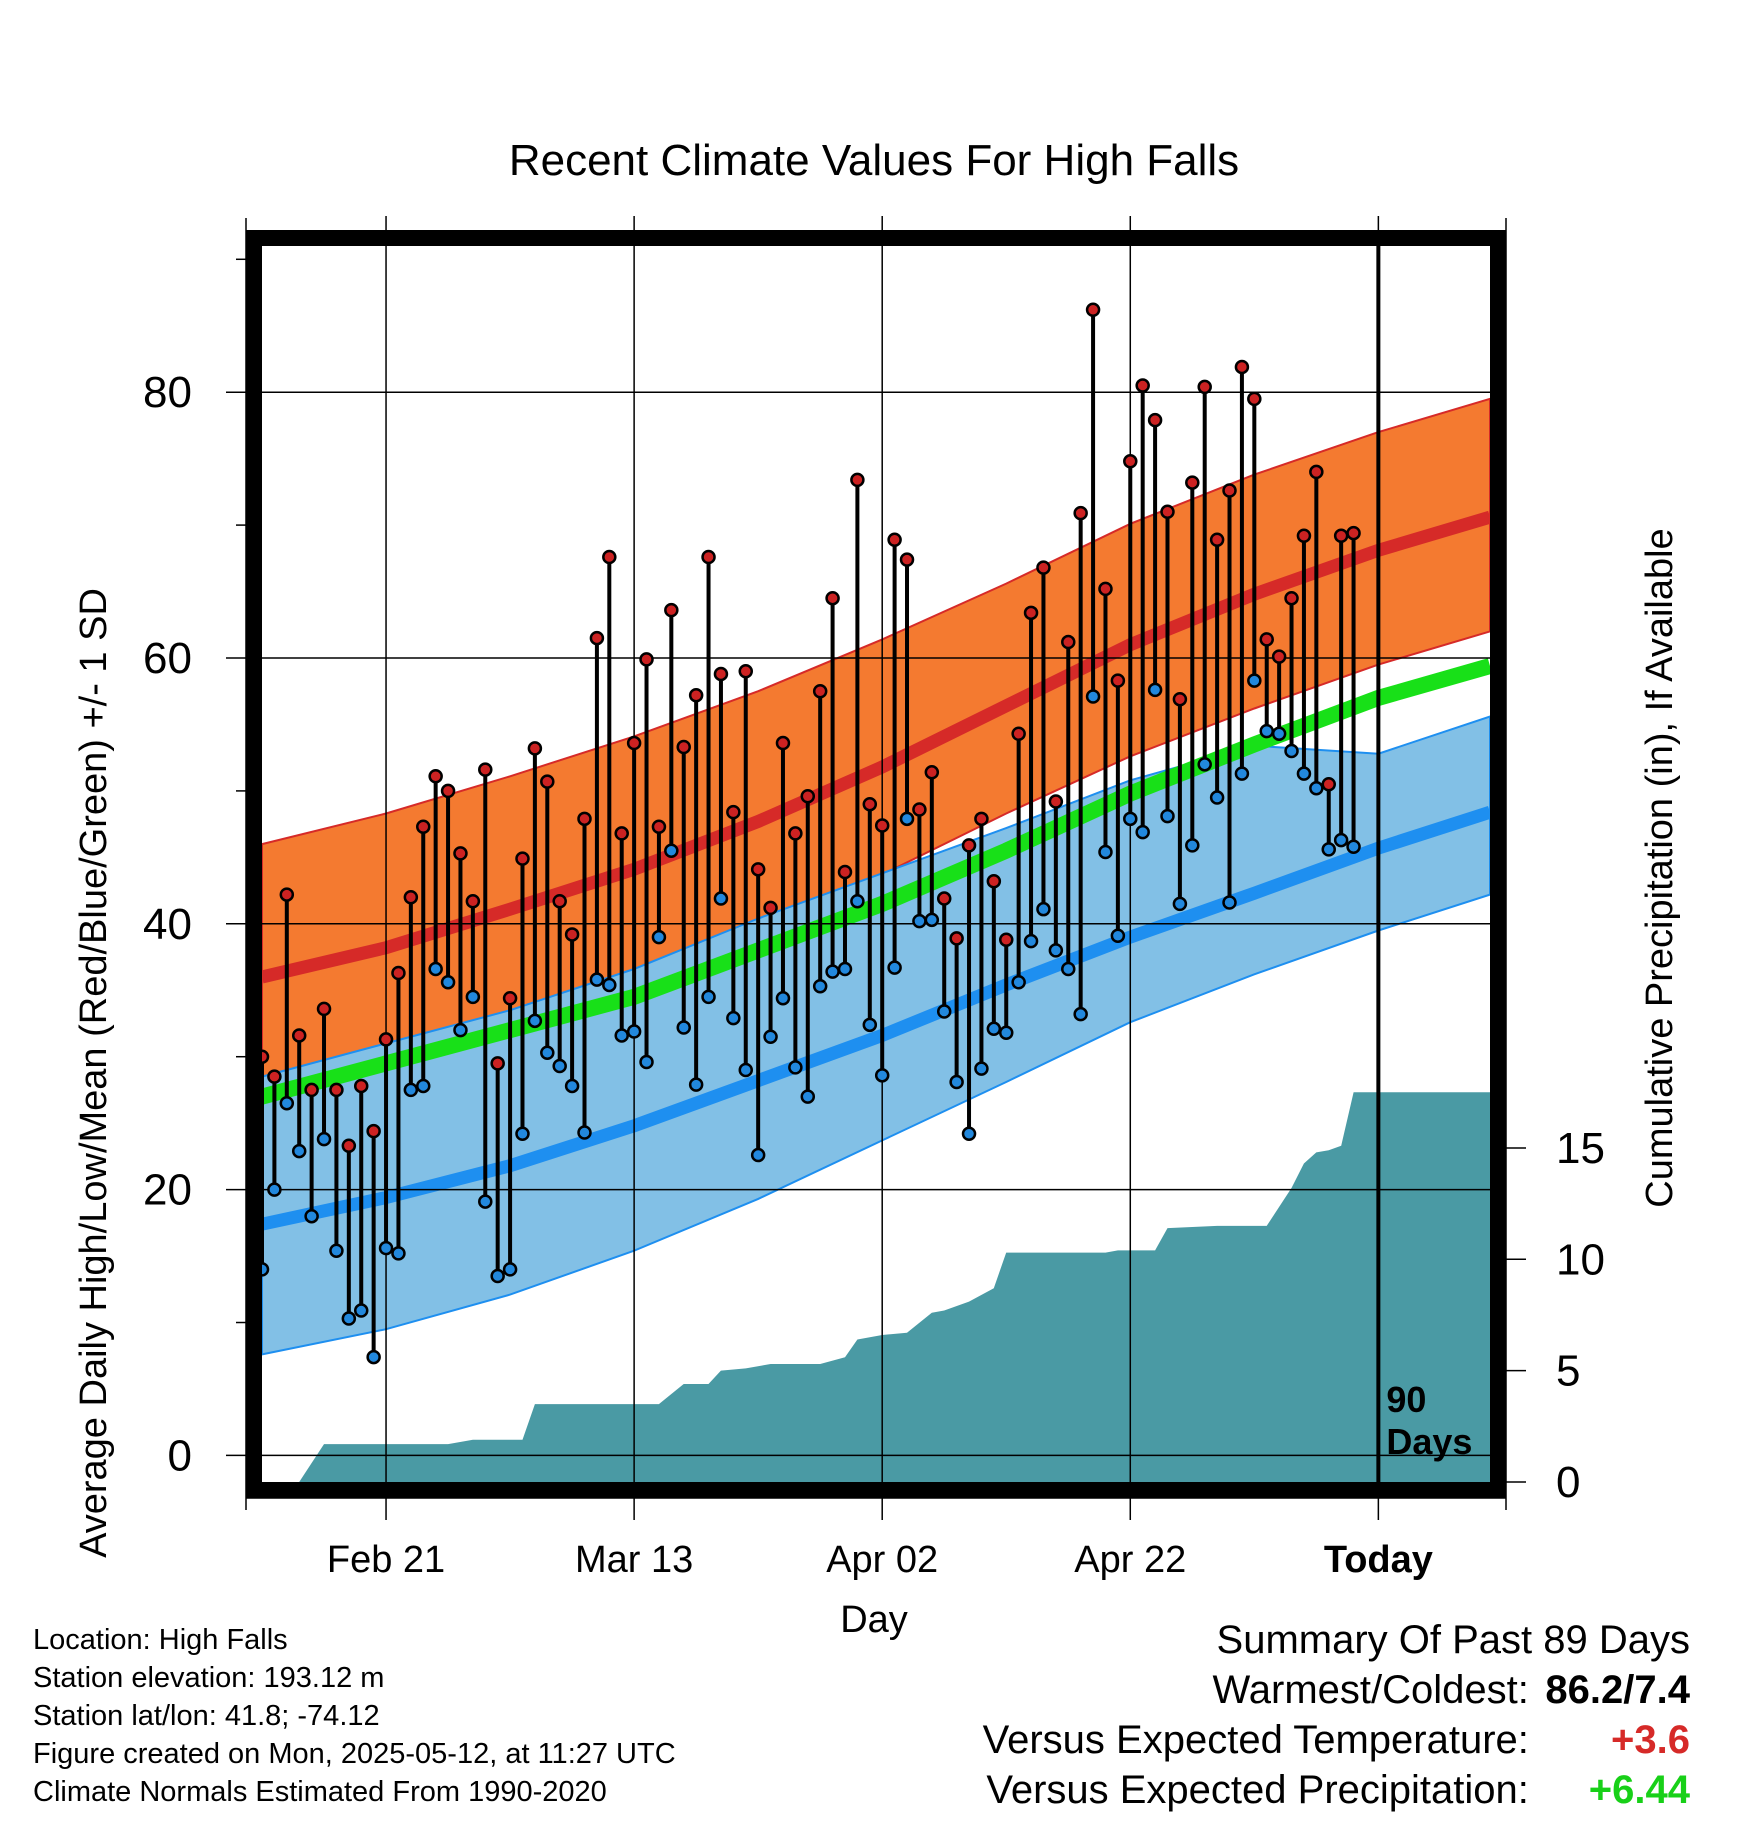 Image resolution: width=1748 pixels, height=1828 pixels. Describe the element at coordinates (206, 1716) in the screenshot. I see `info-latlon: Station lat/lon: 41.8; -74.12` at that location.